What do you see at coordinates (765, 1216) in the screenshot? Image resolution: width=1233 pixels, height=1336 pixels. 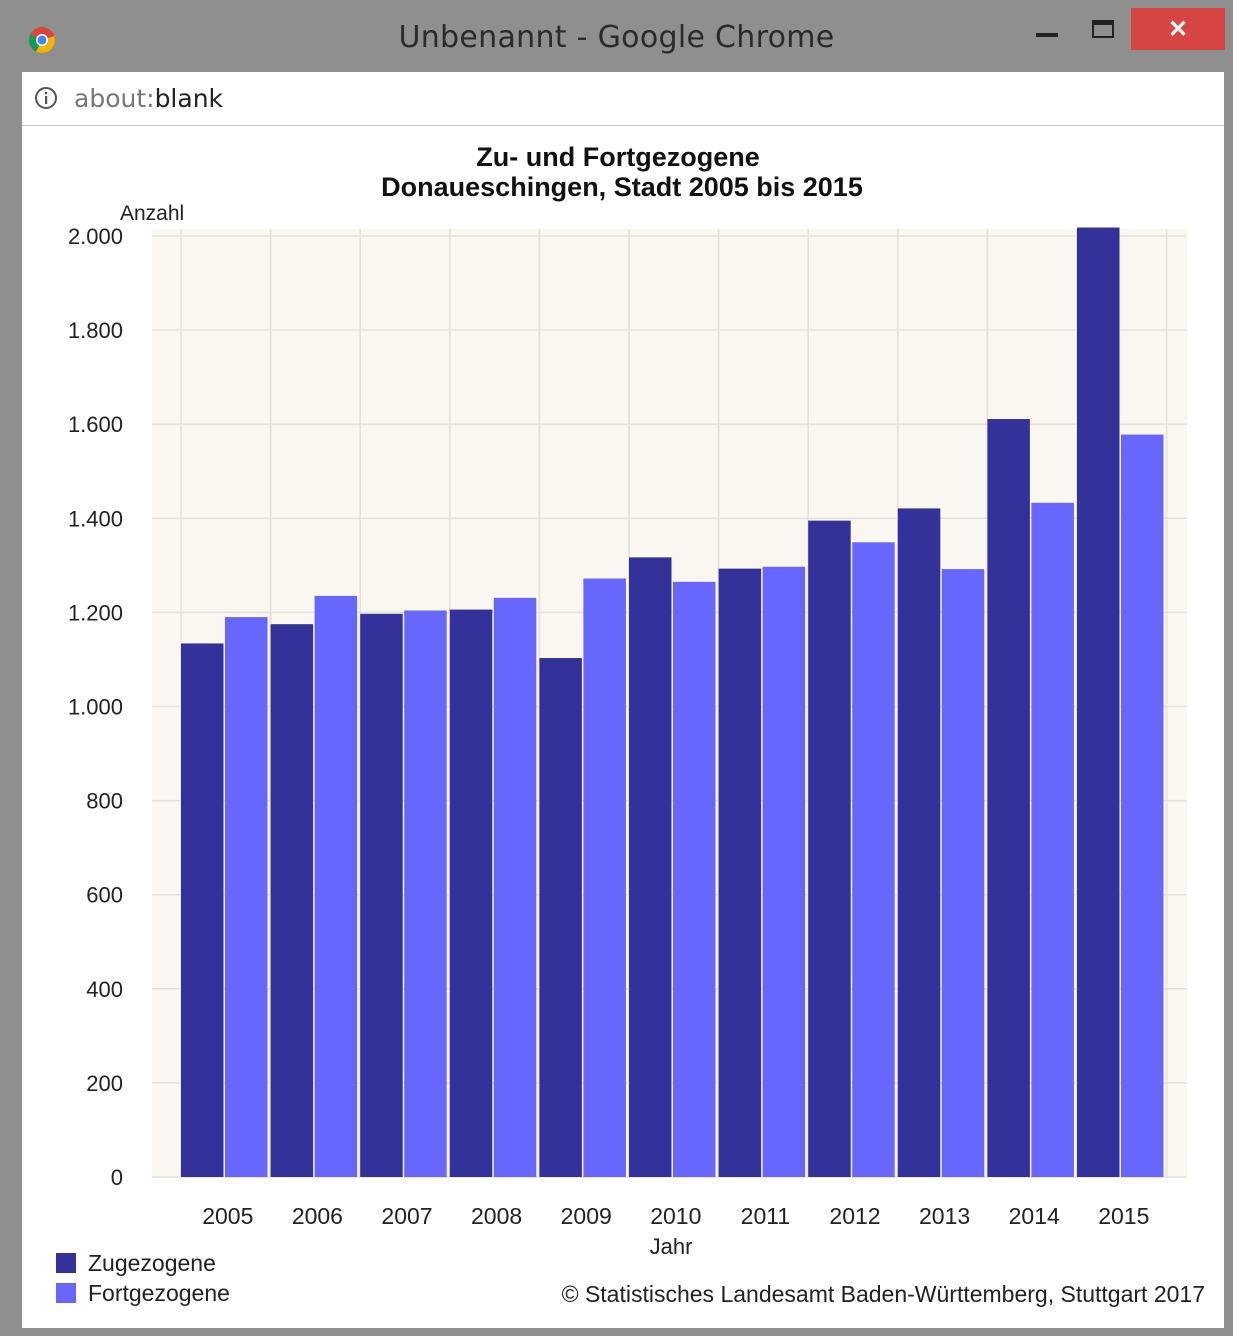 I see `x-tick-label: 2011` at bounding box center [765, 1216].